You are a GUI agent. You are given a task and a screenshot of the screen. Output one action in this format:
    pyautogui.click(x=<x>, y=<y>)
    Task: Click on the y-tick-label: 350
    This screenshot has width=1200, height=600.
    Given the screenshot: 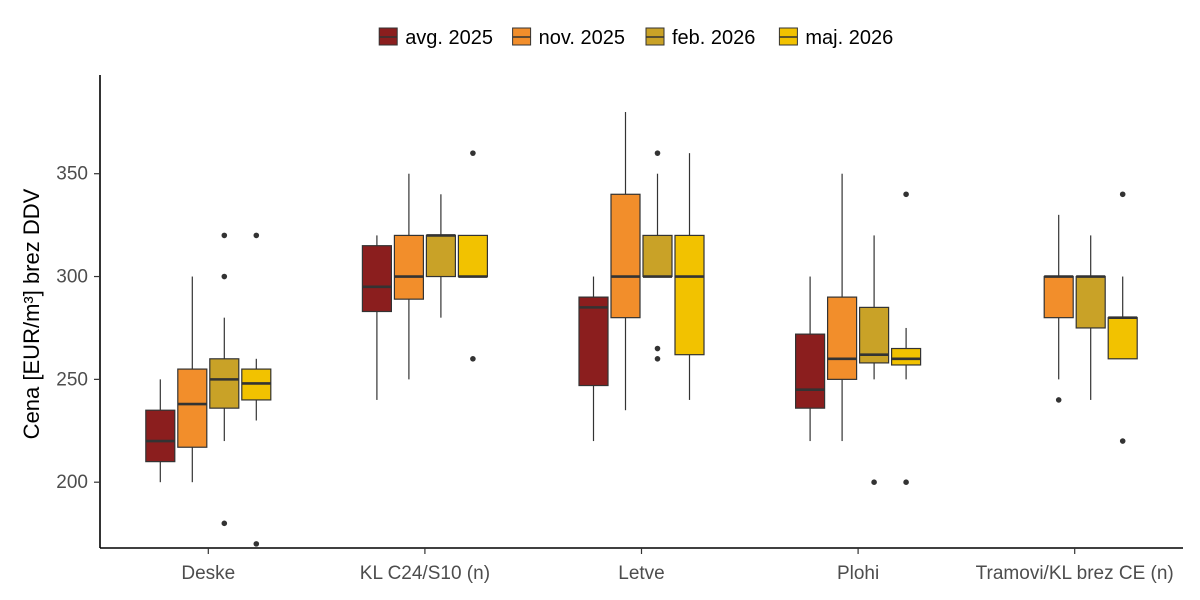 What is the action you would take?
    pyautogui.click(x=72, y=174)
    